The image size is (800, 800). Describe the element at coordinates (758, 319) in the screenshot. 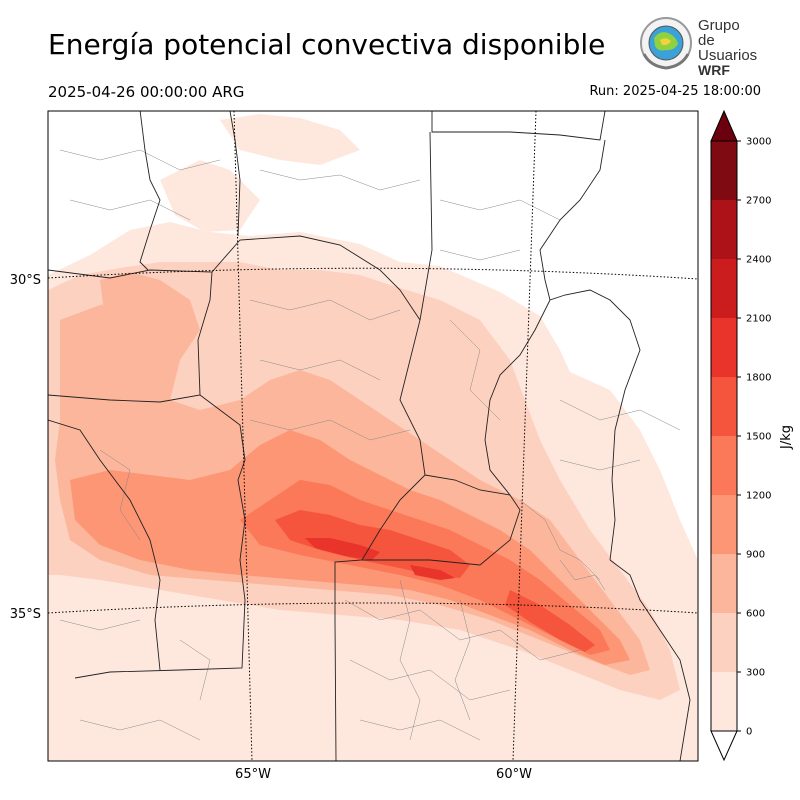

I see `colorbar-tick-label: 2100` at that location.